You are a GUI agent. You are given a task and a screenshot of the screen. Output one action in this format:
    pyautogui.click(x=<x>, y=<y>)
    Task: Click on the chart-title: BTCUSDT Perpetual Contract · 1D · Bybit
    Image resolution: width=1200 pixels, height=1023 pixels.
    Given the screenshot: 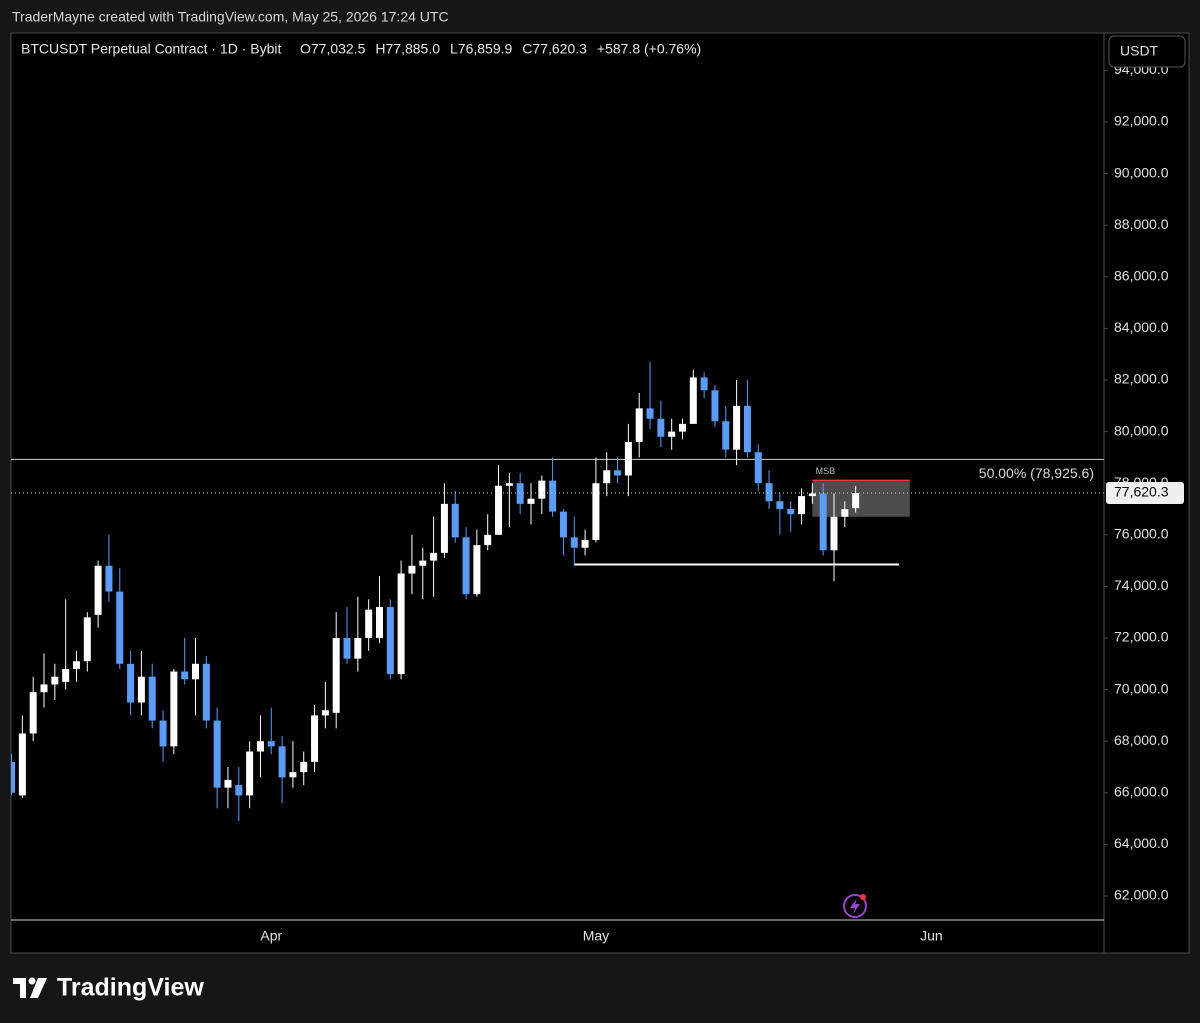 What is the action you would take?
    pyautogui.click(x=151, y=49)
    